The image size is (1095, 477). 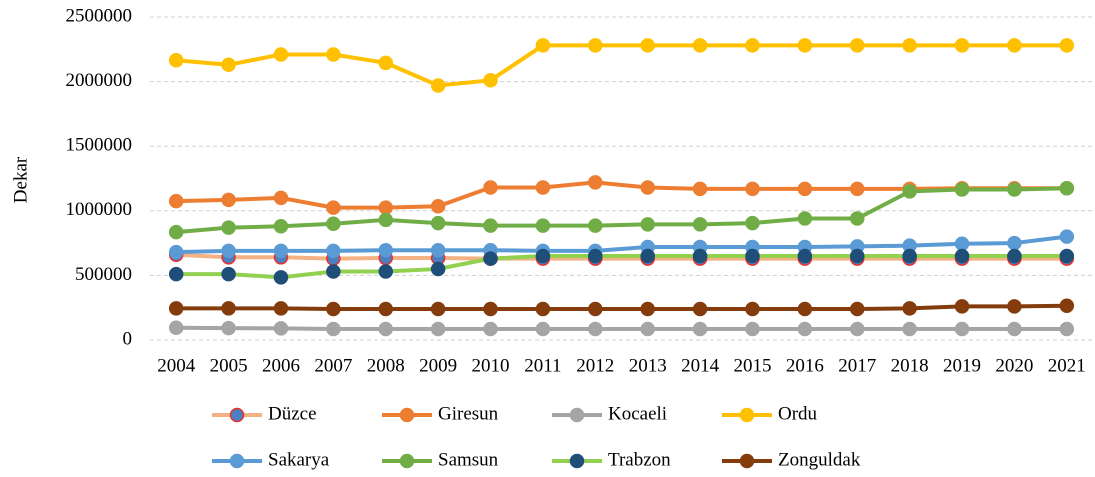 I want to click on x-tick-label: 2010, so click(x=491, y=365).